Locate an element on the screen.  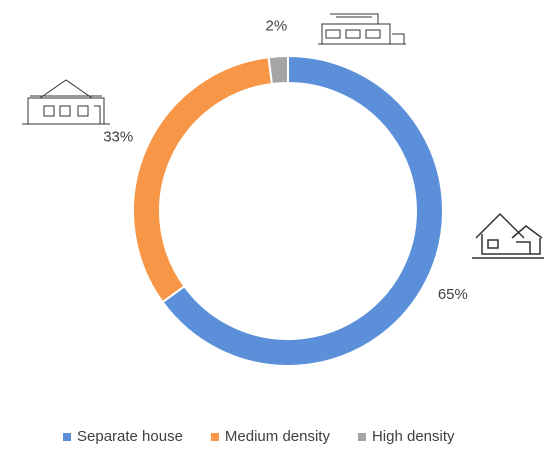
icon-separate-house is located at coordinates (508, 235).